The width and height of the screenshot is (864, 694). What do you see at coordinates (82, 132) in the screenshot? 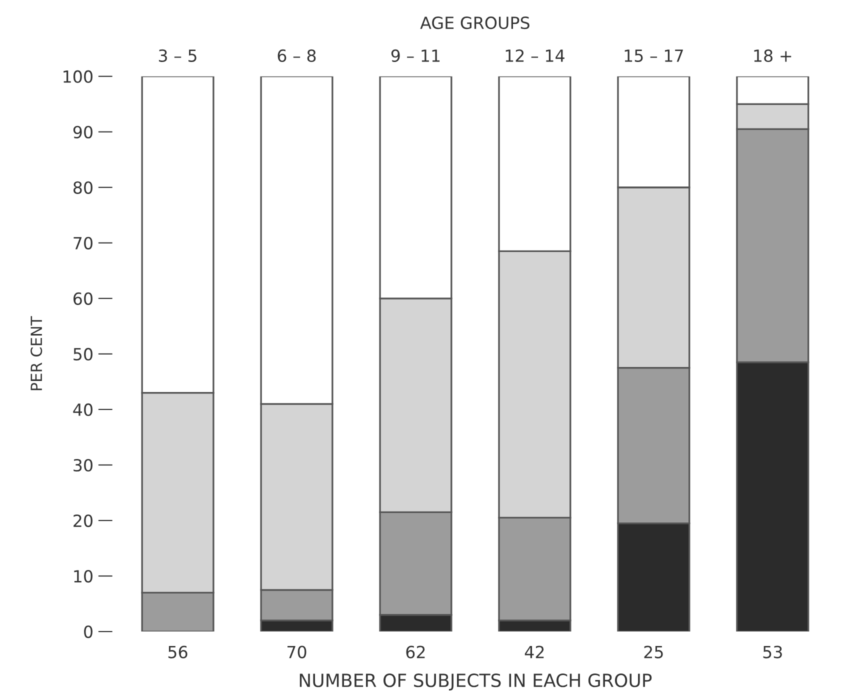
I see `y-tick-label: 90` at bounding box center [82, 132].